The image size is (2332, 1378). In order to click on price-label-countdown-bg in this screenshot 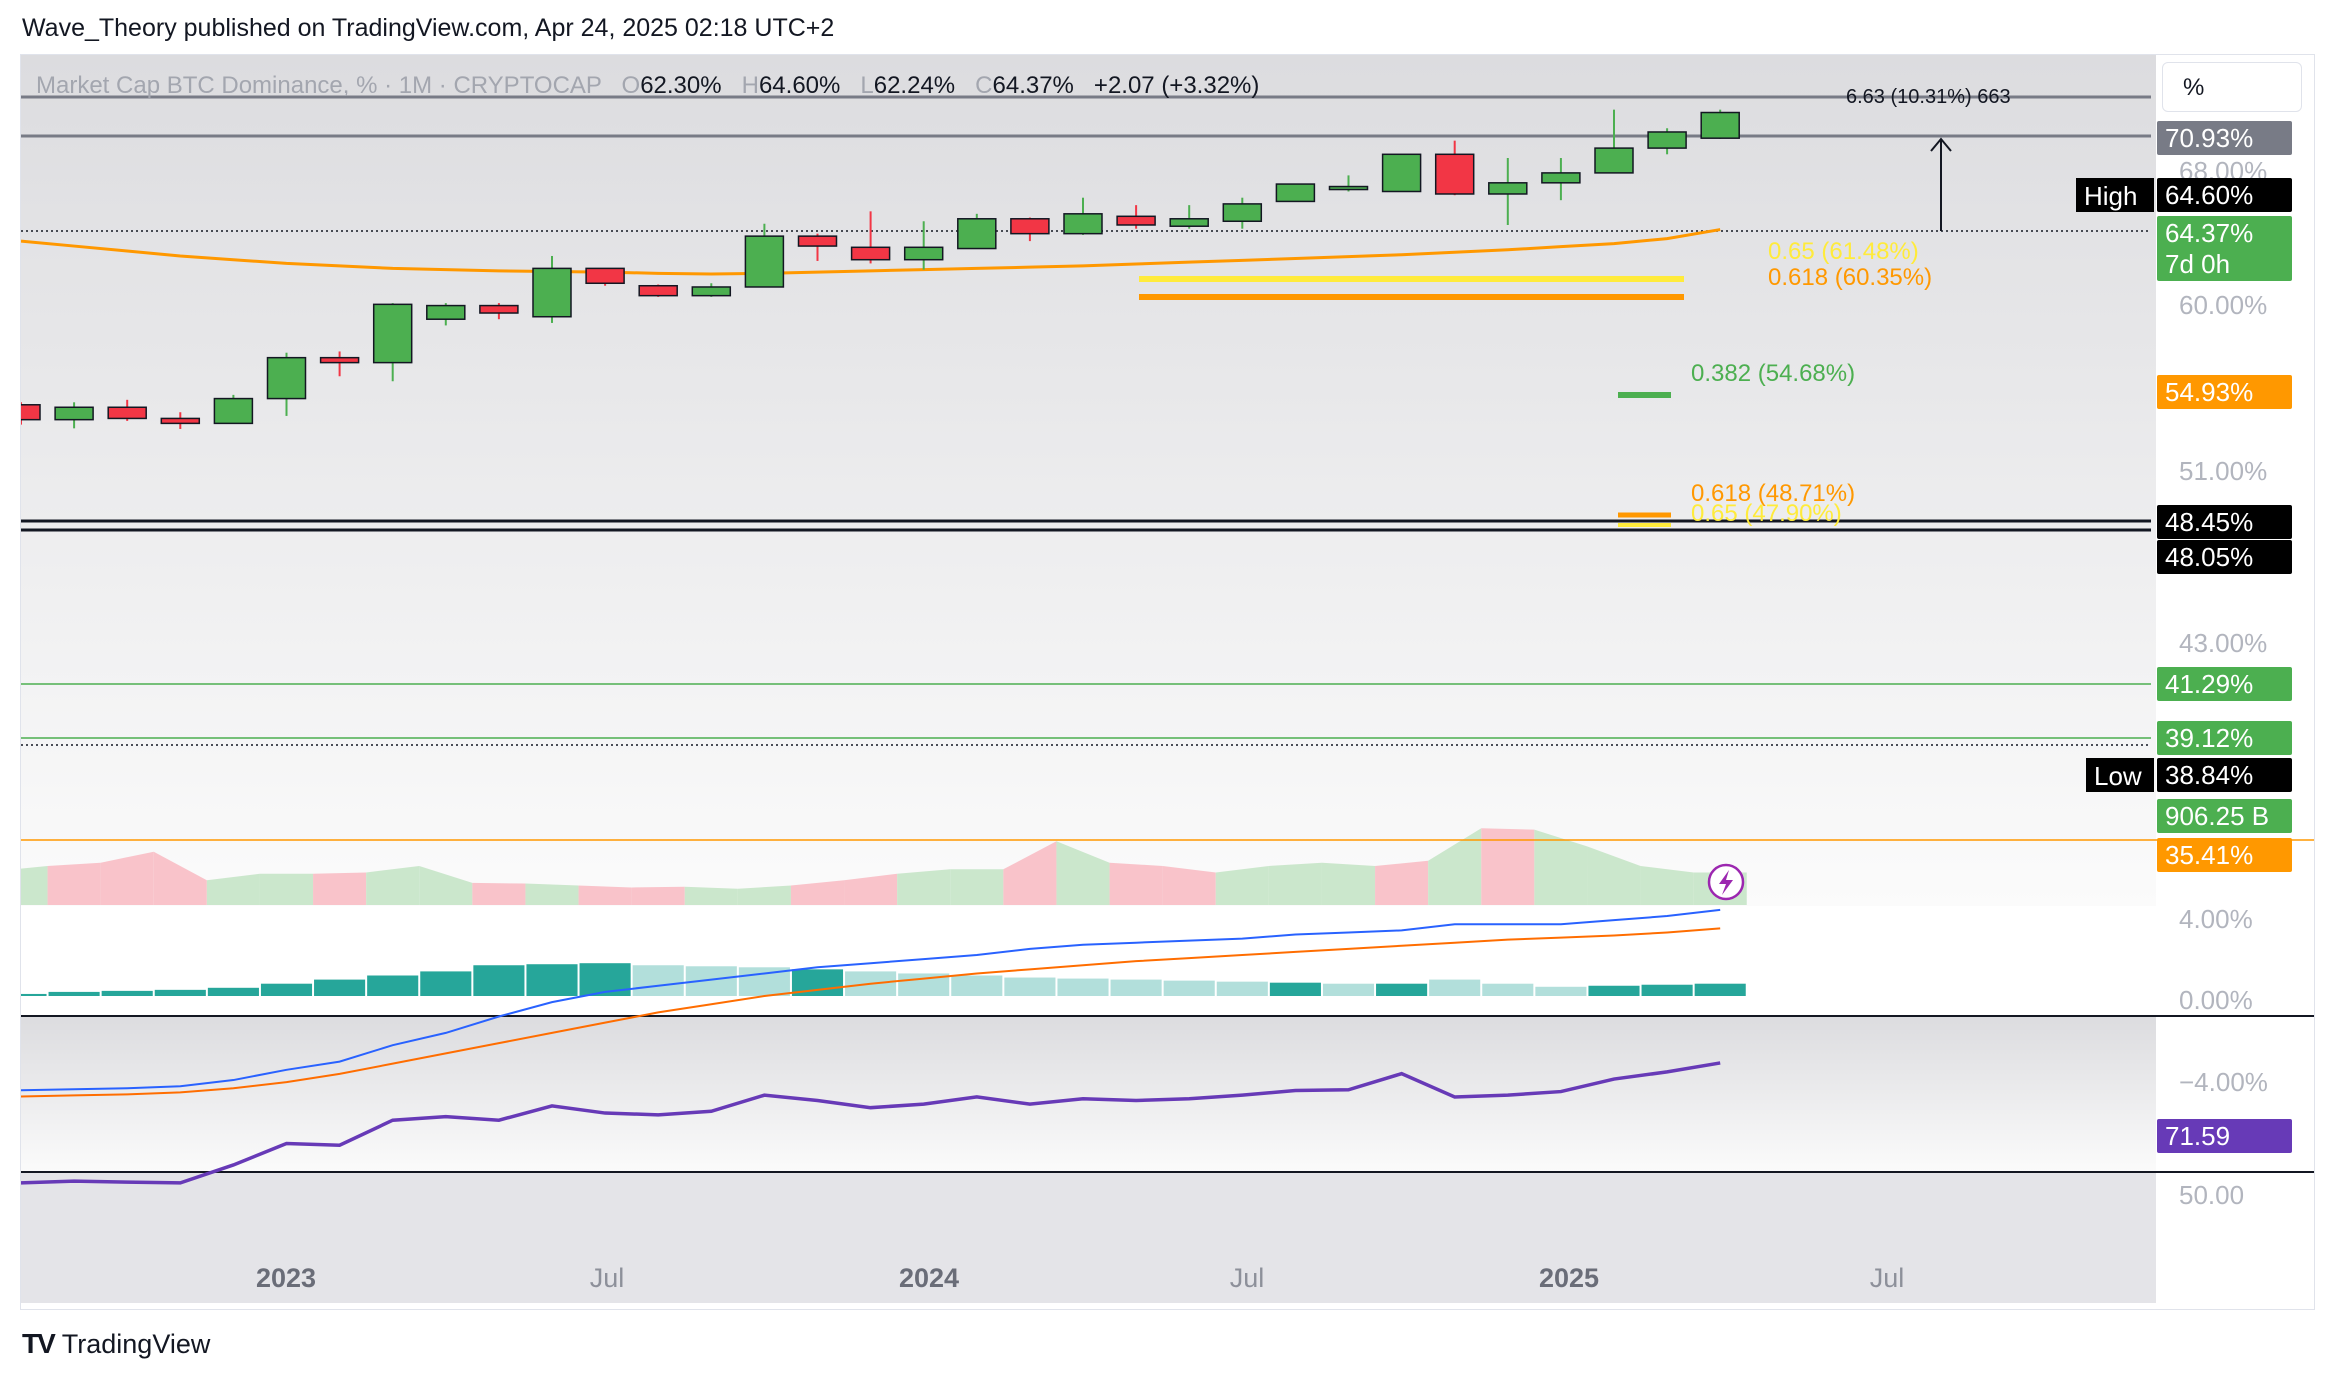, I will do `click(2224, 264)`.